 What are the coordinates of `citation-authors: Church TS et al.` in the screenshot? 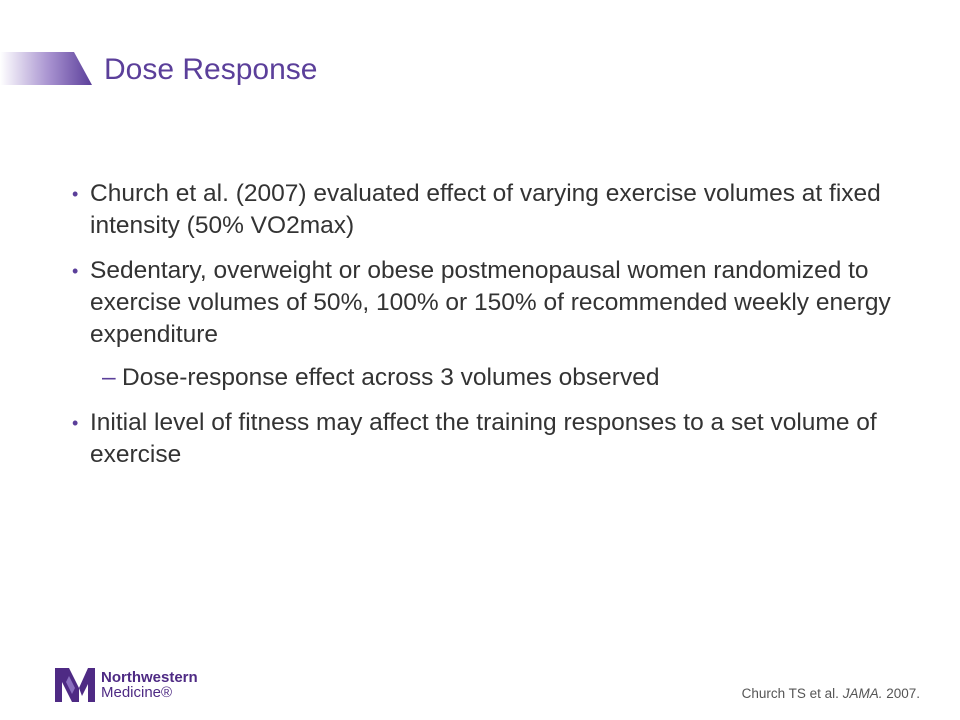 It's located at (792, 693).